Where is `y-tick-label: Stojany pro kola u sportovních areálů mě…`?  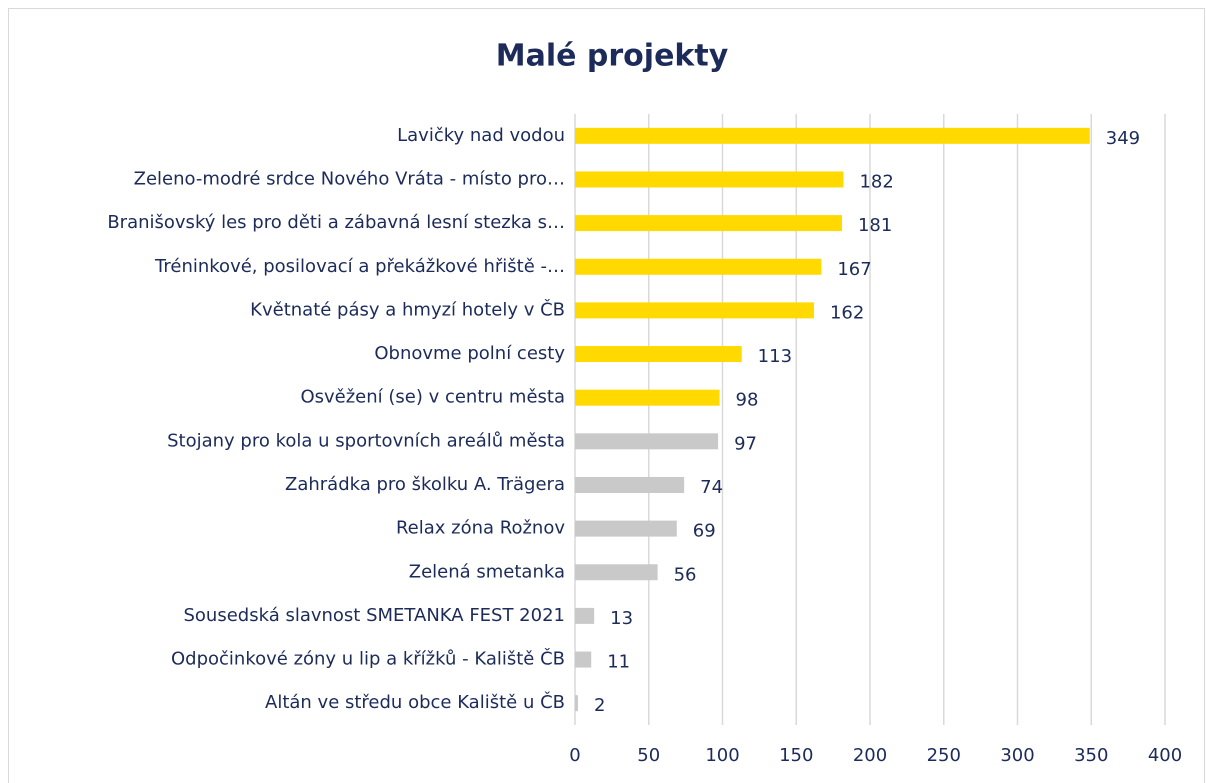
y-tick-label: Stojany pro kola u sportovních areálů mě… is located at coordinates (366, 440).